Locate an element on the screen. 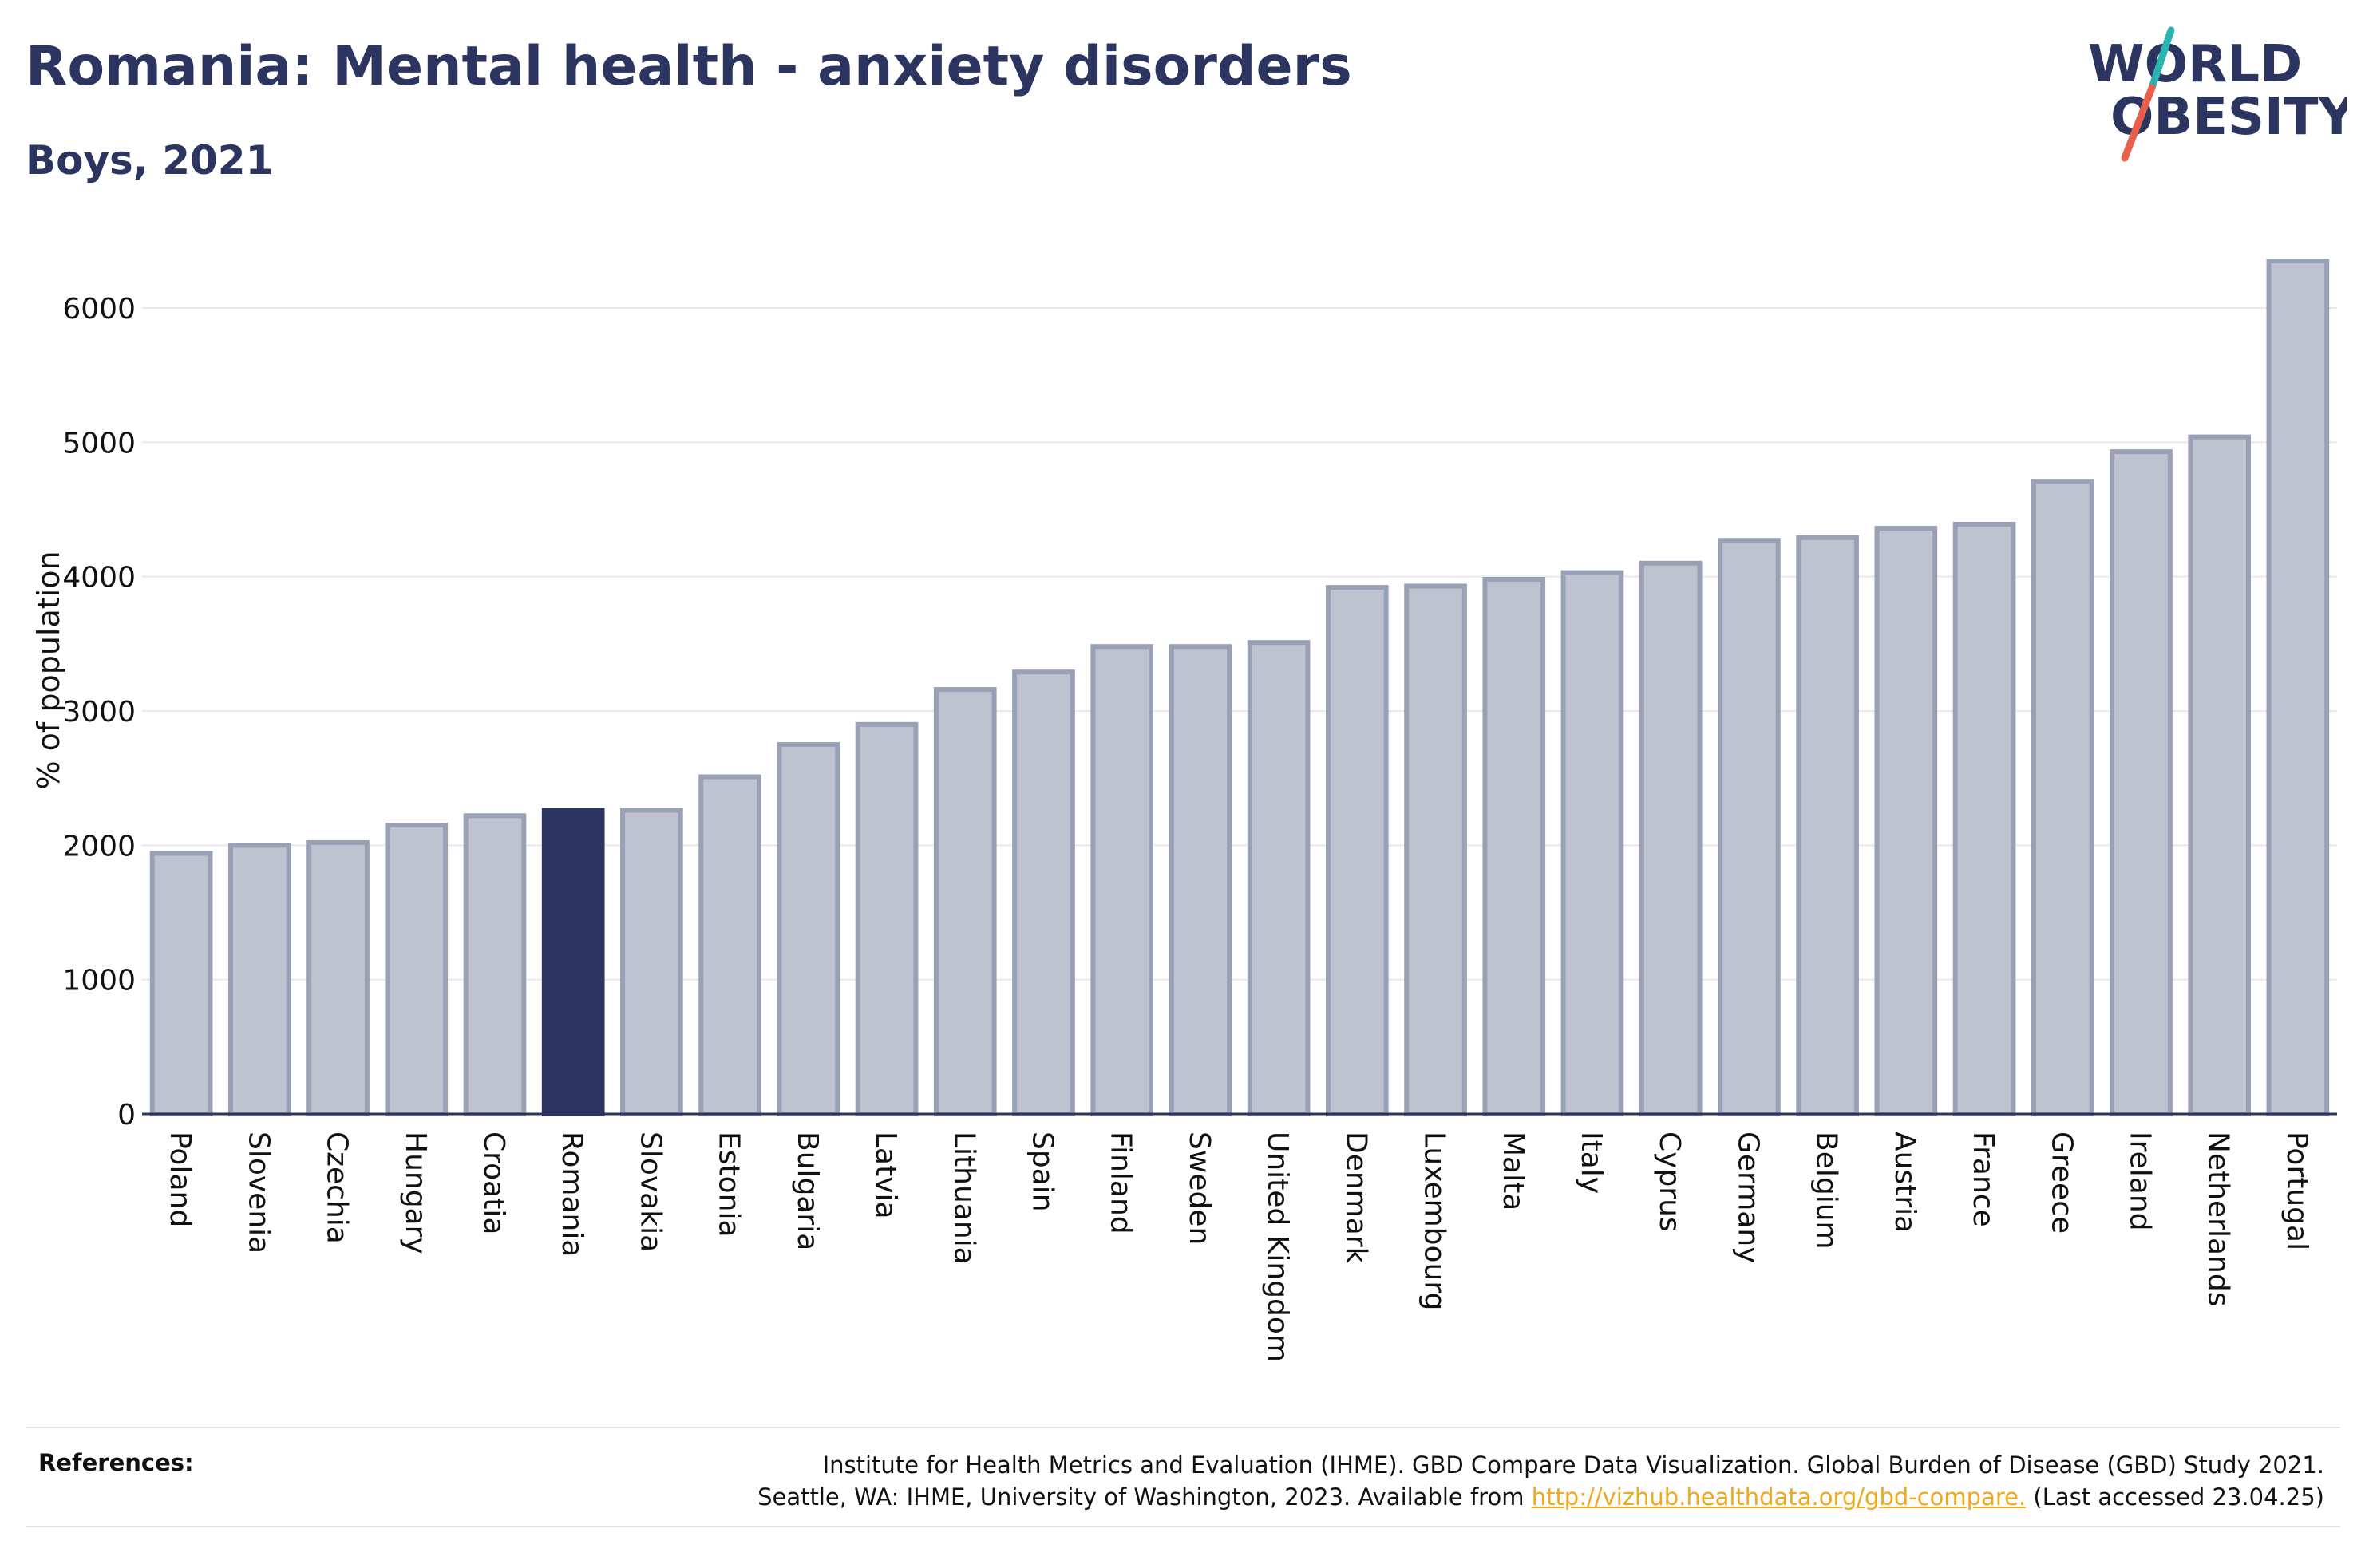 This screenshot has height=1568, width=2361. bar-ireland is located at coordinates (2141, 782).